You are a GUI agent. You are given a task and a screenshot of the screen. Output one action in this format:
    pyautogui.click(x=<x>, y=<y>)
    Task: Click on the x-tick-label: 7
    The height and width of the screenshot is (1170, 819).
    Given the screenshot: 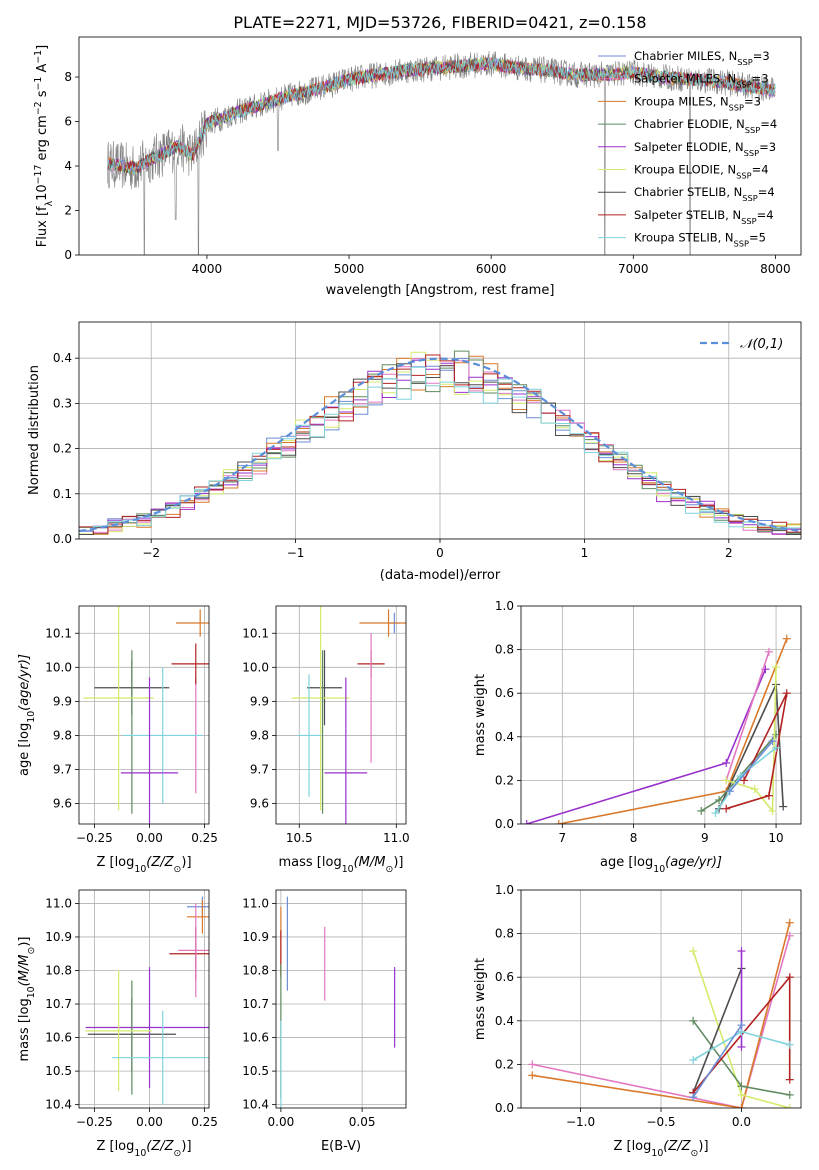 What is the action you would take?
    pyautogui.click(x=563, y=838)
    